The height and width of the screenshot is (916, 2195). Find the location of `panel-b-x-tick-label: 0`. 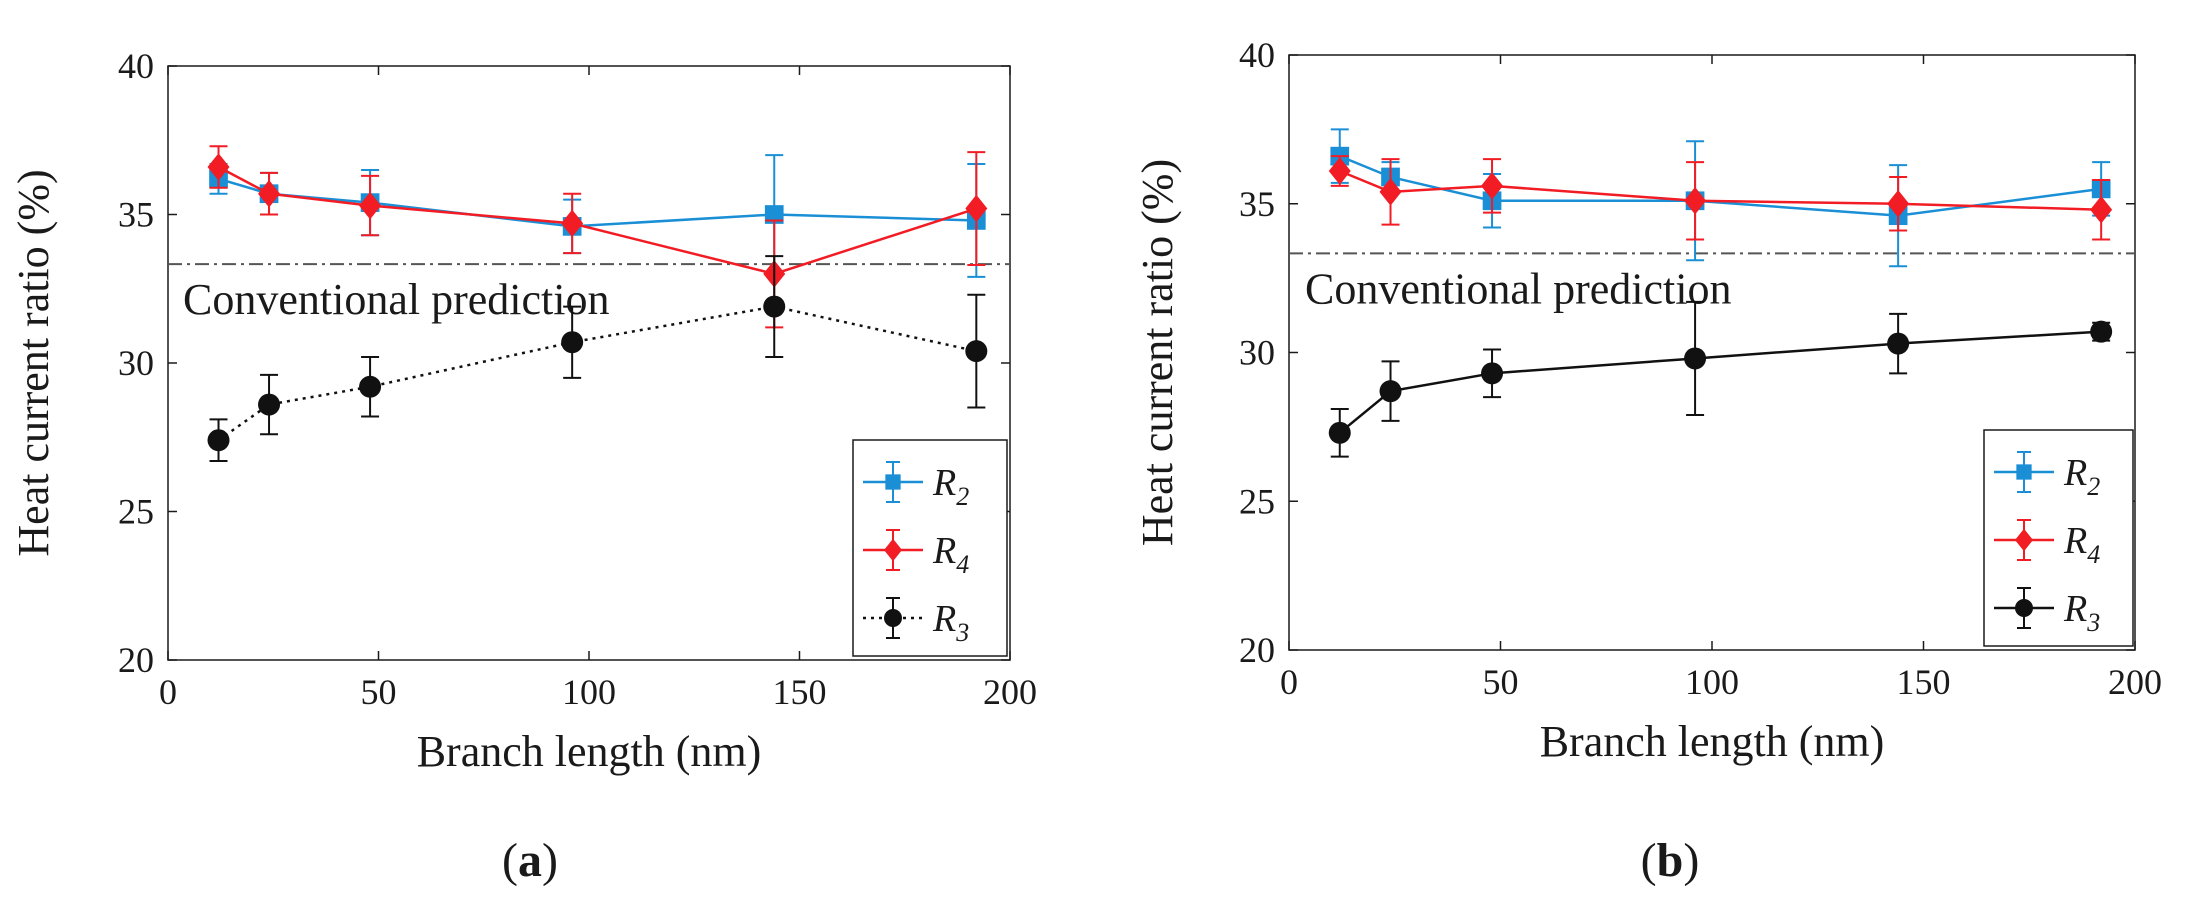

panel-b-x-tick-label: 0 is located at coordinates (1289, 682).